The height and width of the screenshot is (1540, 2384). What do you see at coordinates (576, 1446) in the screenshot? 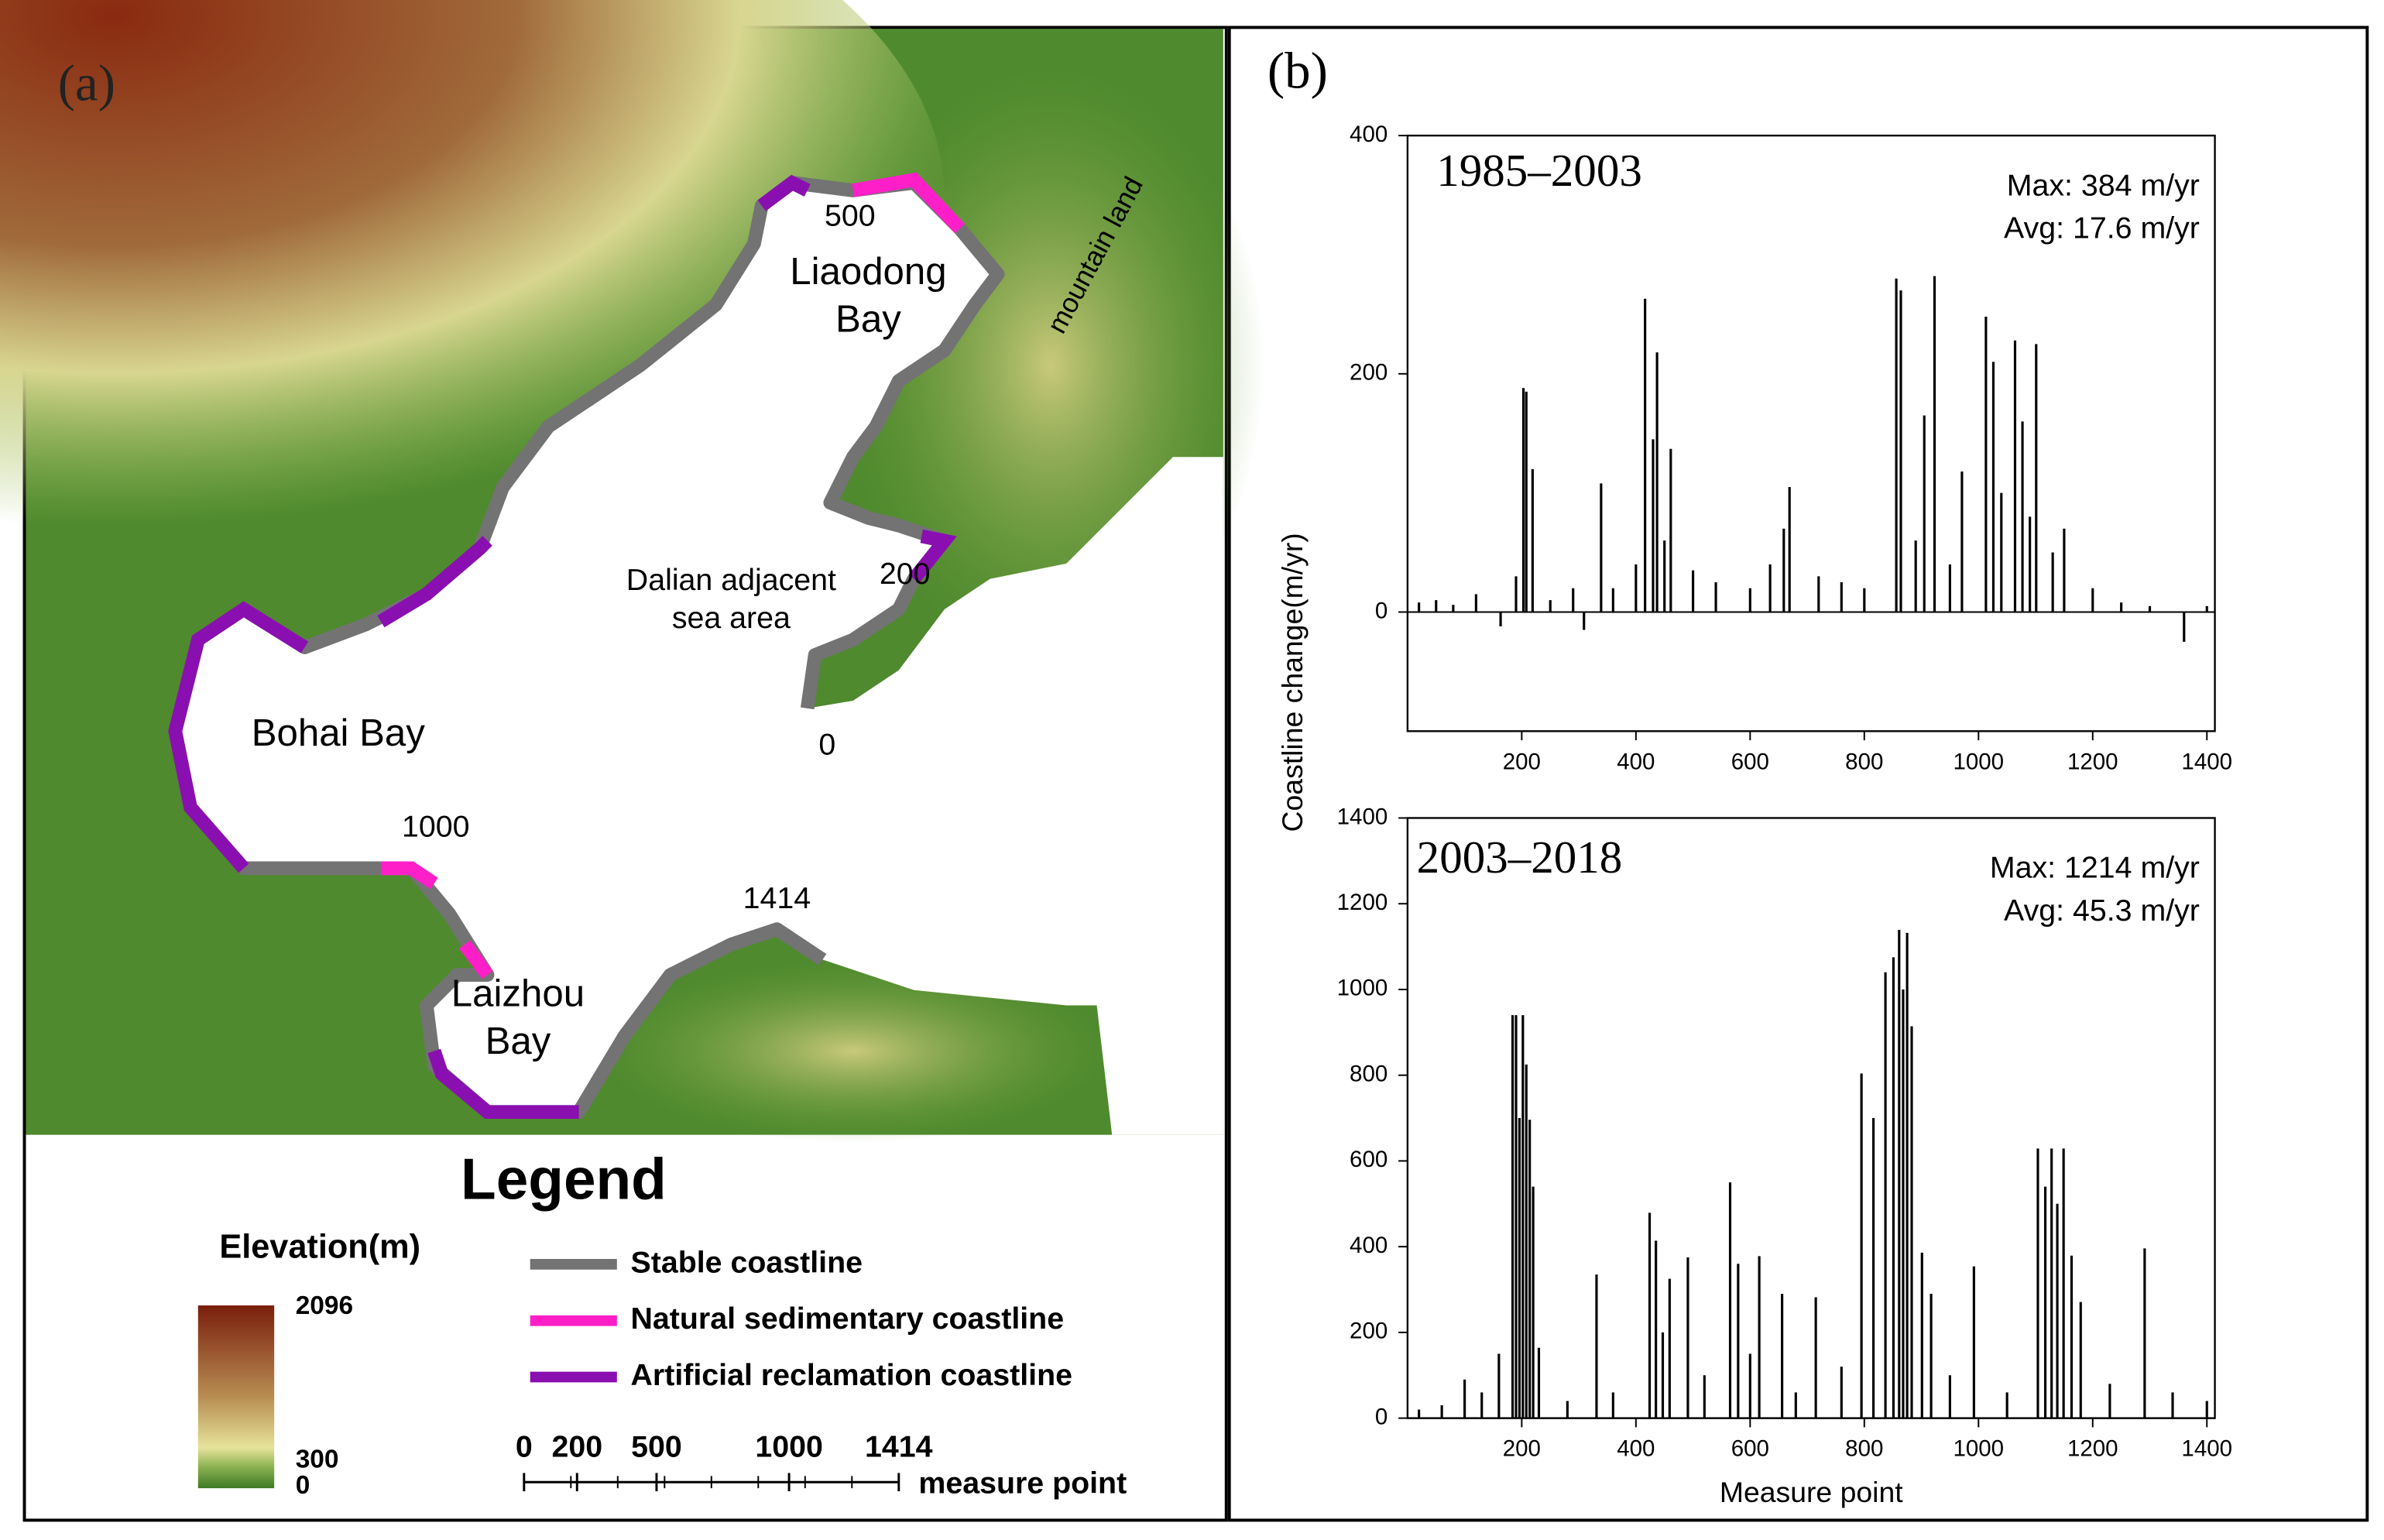
I see `scale-tick-label: 200` at bounding box center [576, 1446].